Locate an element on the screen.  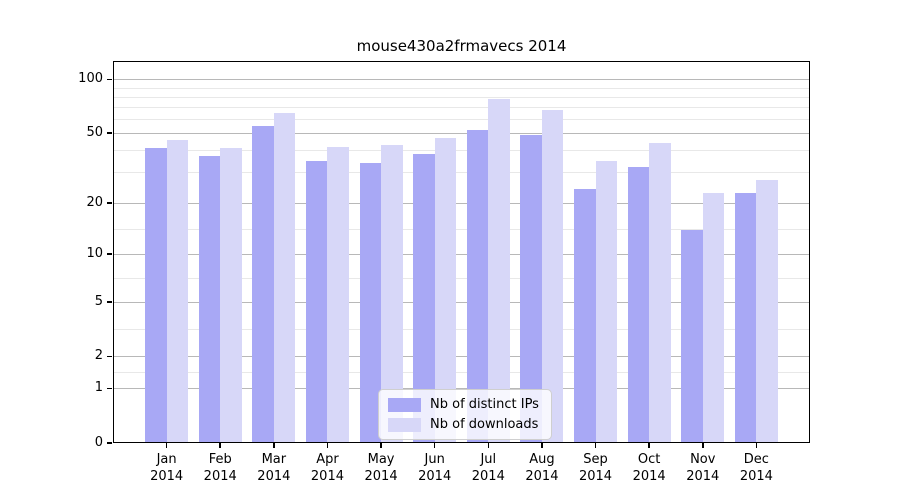
bar-downloads-oct is located at coordinates (660, 293).